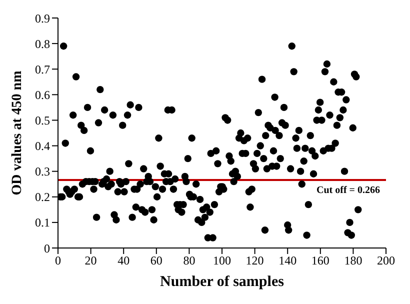  What do you see at coordinates (222, 261) in the screenshot?
I see `x-tick-label: 100` at bounding box center [222, 261].